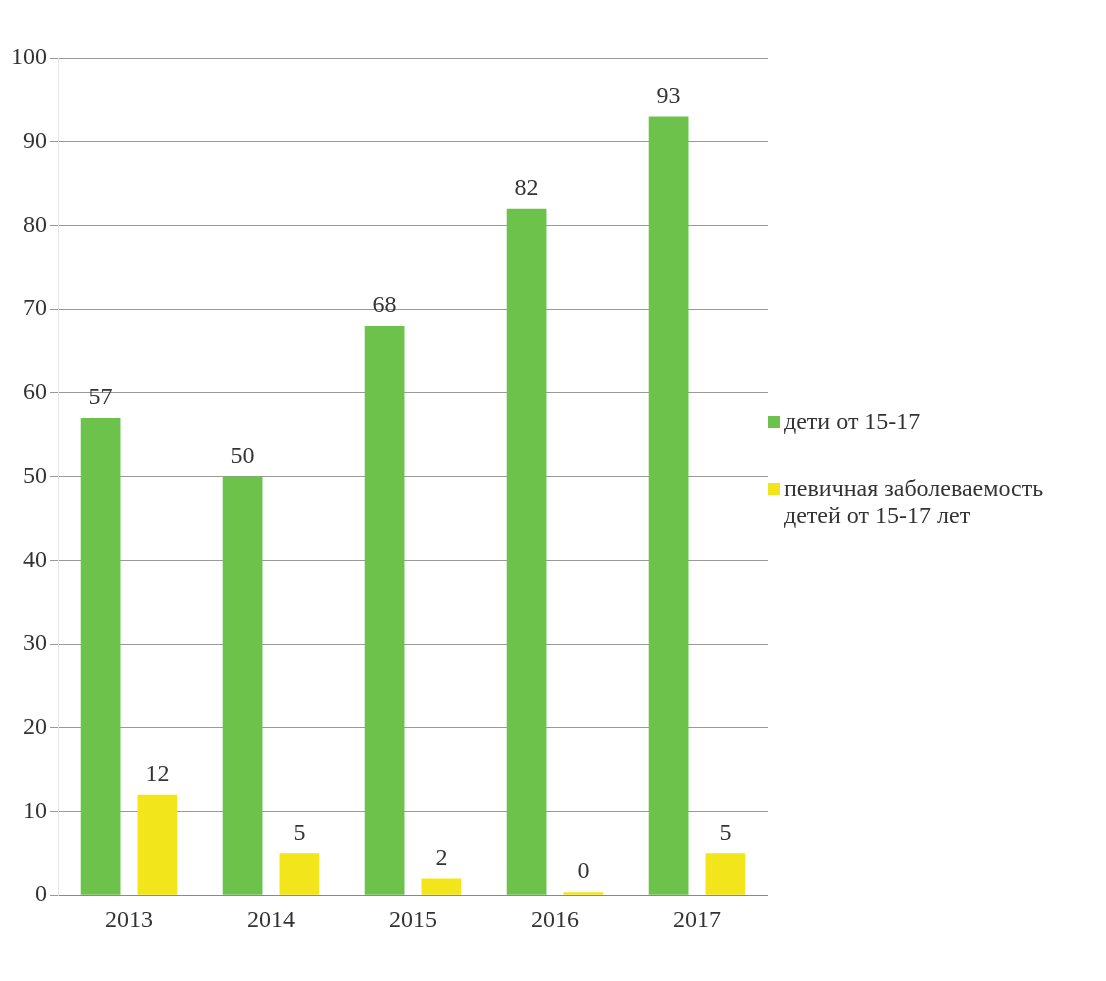 The width and height of the screenshot is (1106, 981). What do you see at coordinates (157, 773) in the screenshot?
I see `data-label: 12` at bounding box center [157, 773].